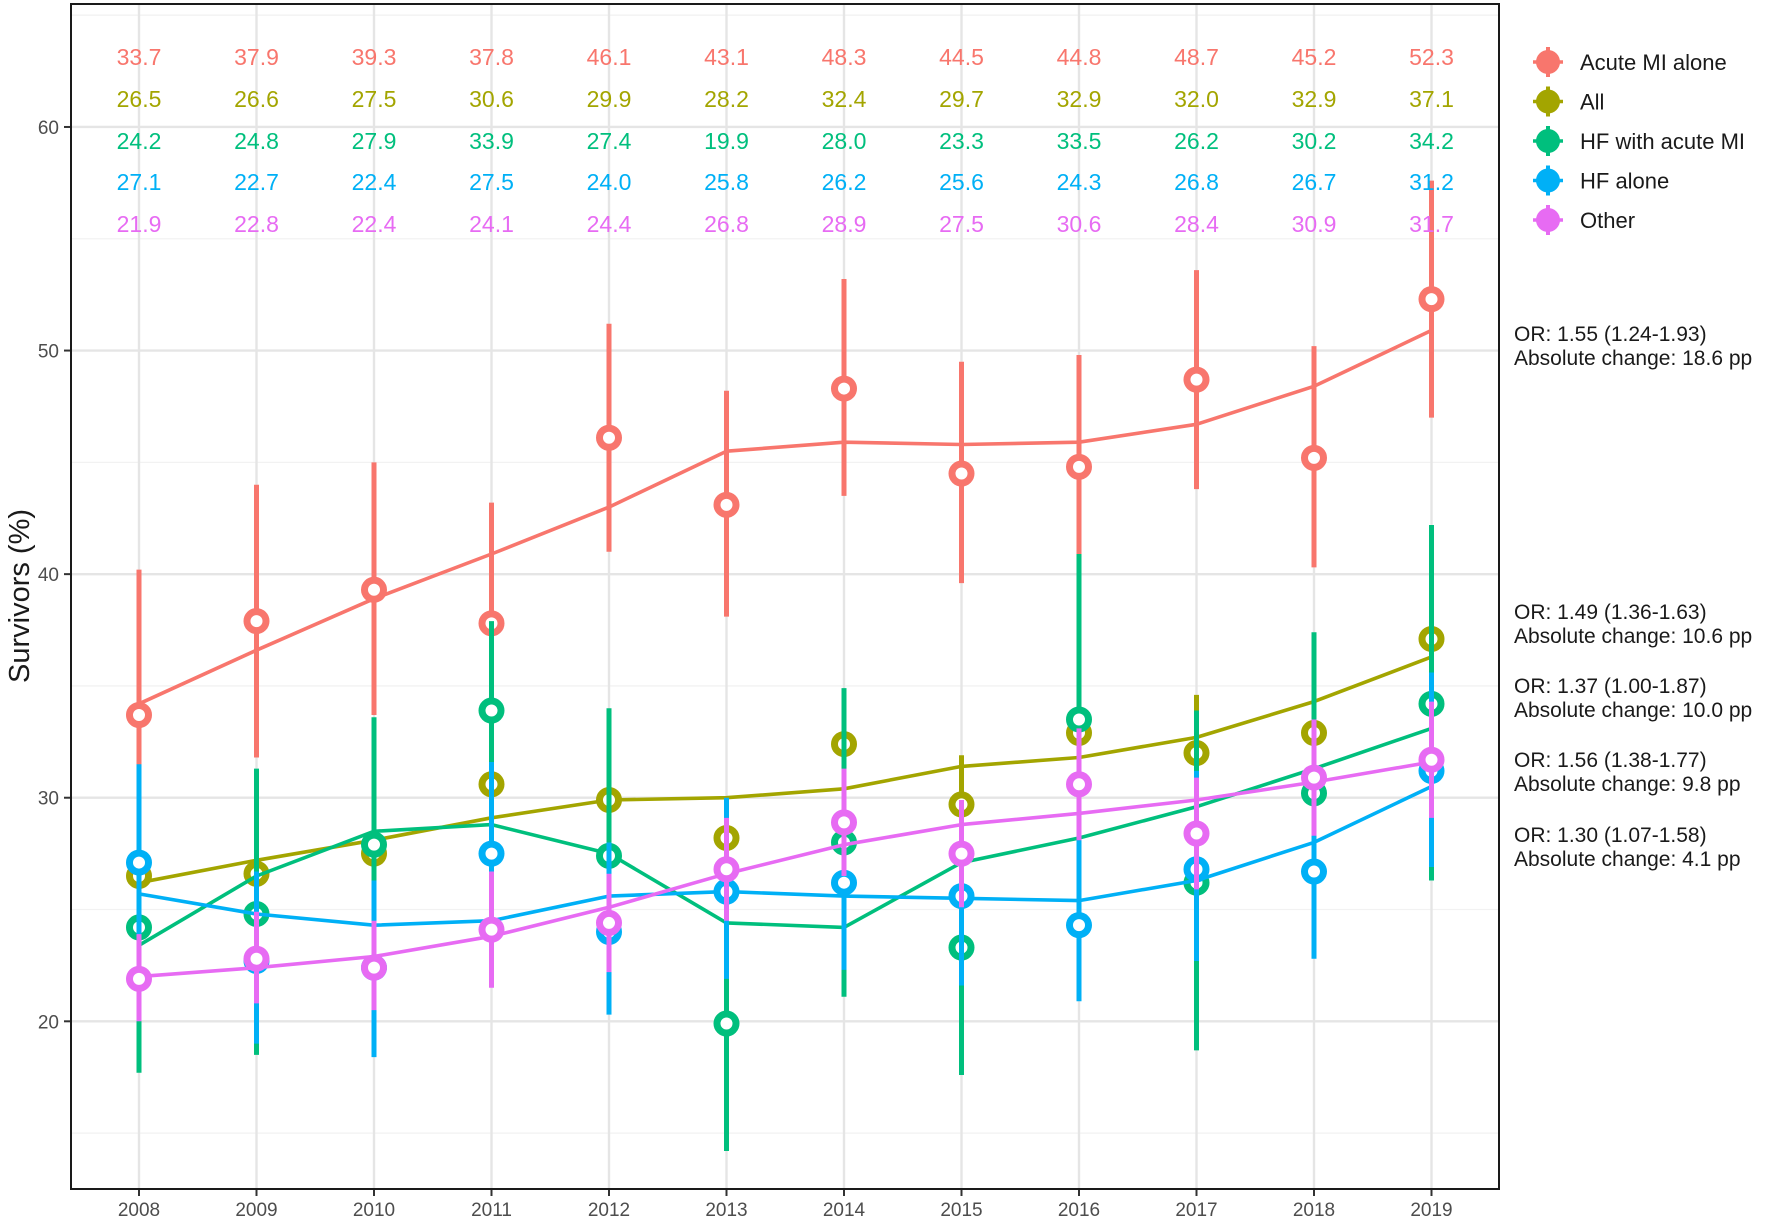  What do you see at coordinates (1607, 220) in the screenshot?
I see `legend-label: Other` at bounding box center [1607, 220].